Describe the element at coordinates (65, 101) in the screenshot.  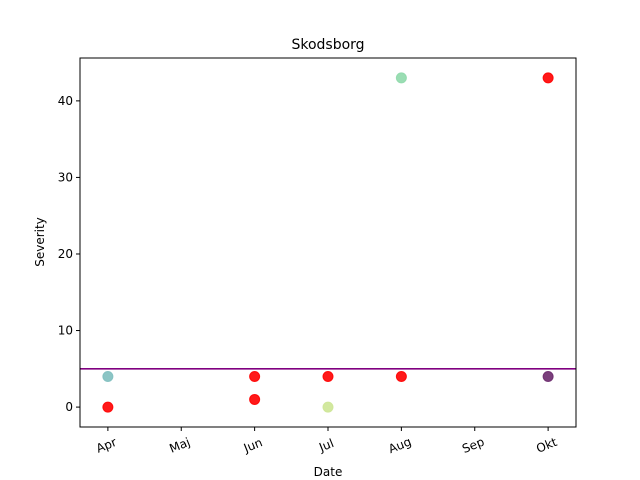
I see `y-tick-label: 40` at that location.